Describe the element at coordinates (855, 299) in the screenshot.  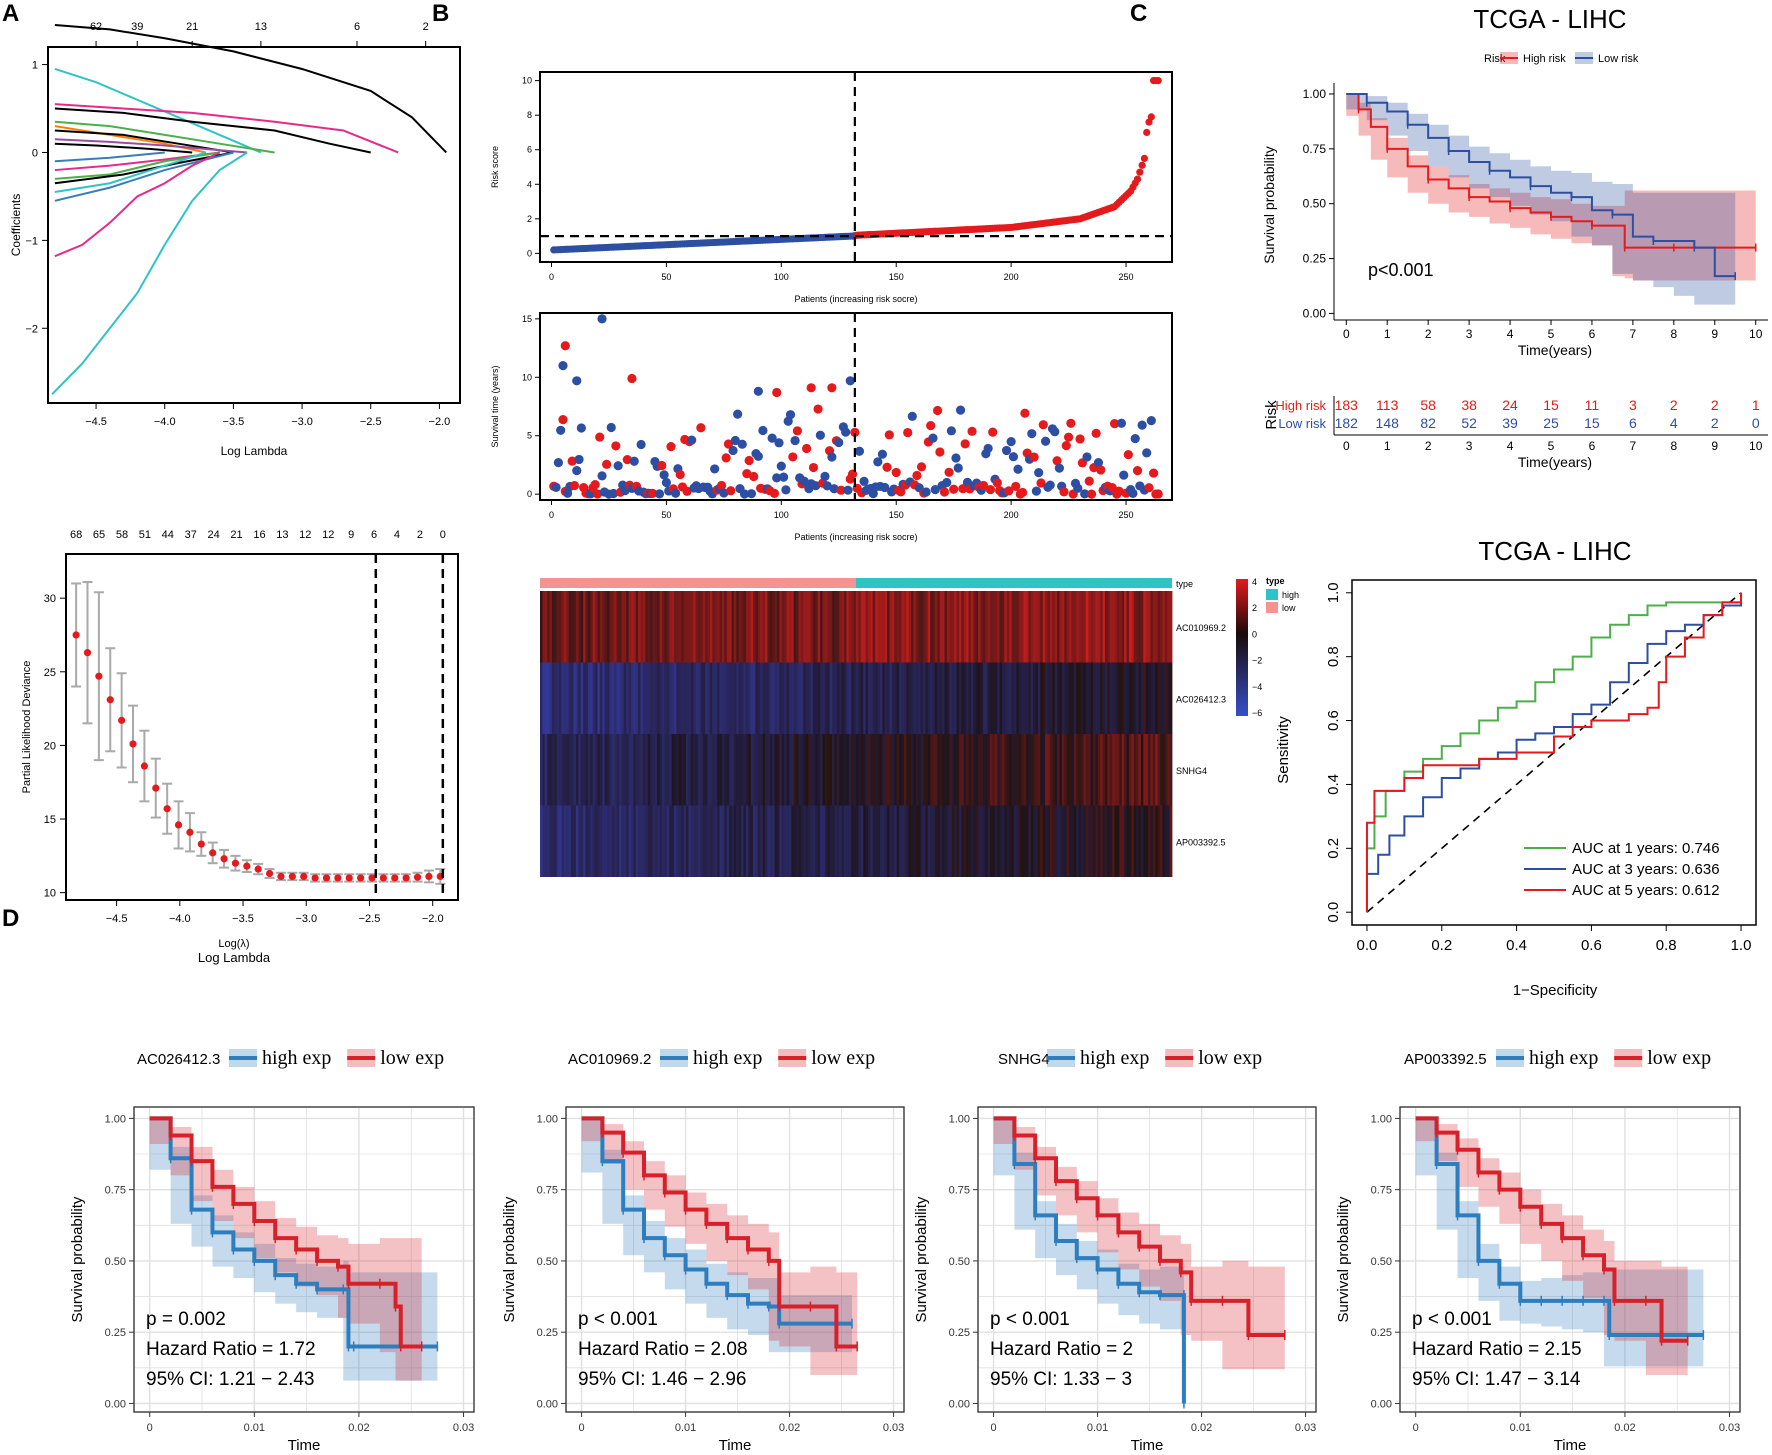
I see `x-axis-label: Patients (increasing risk socre)` at that location.